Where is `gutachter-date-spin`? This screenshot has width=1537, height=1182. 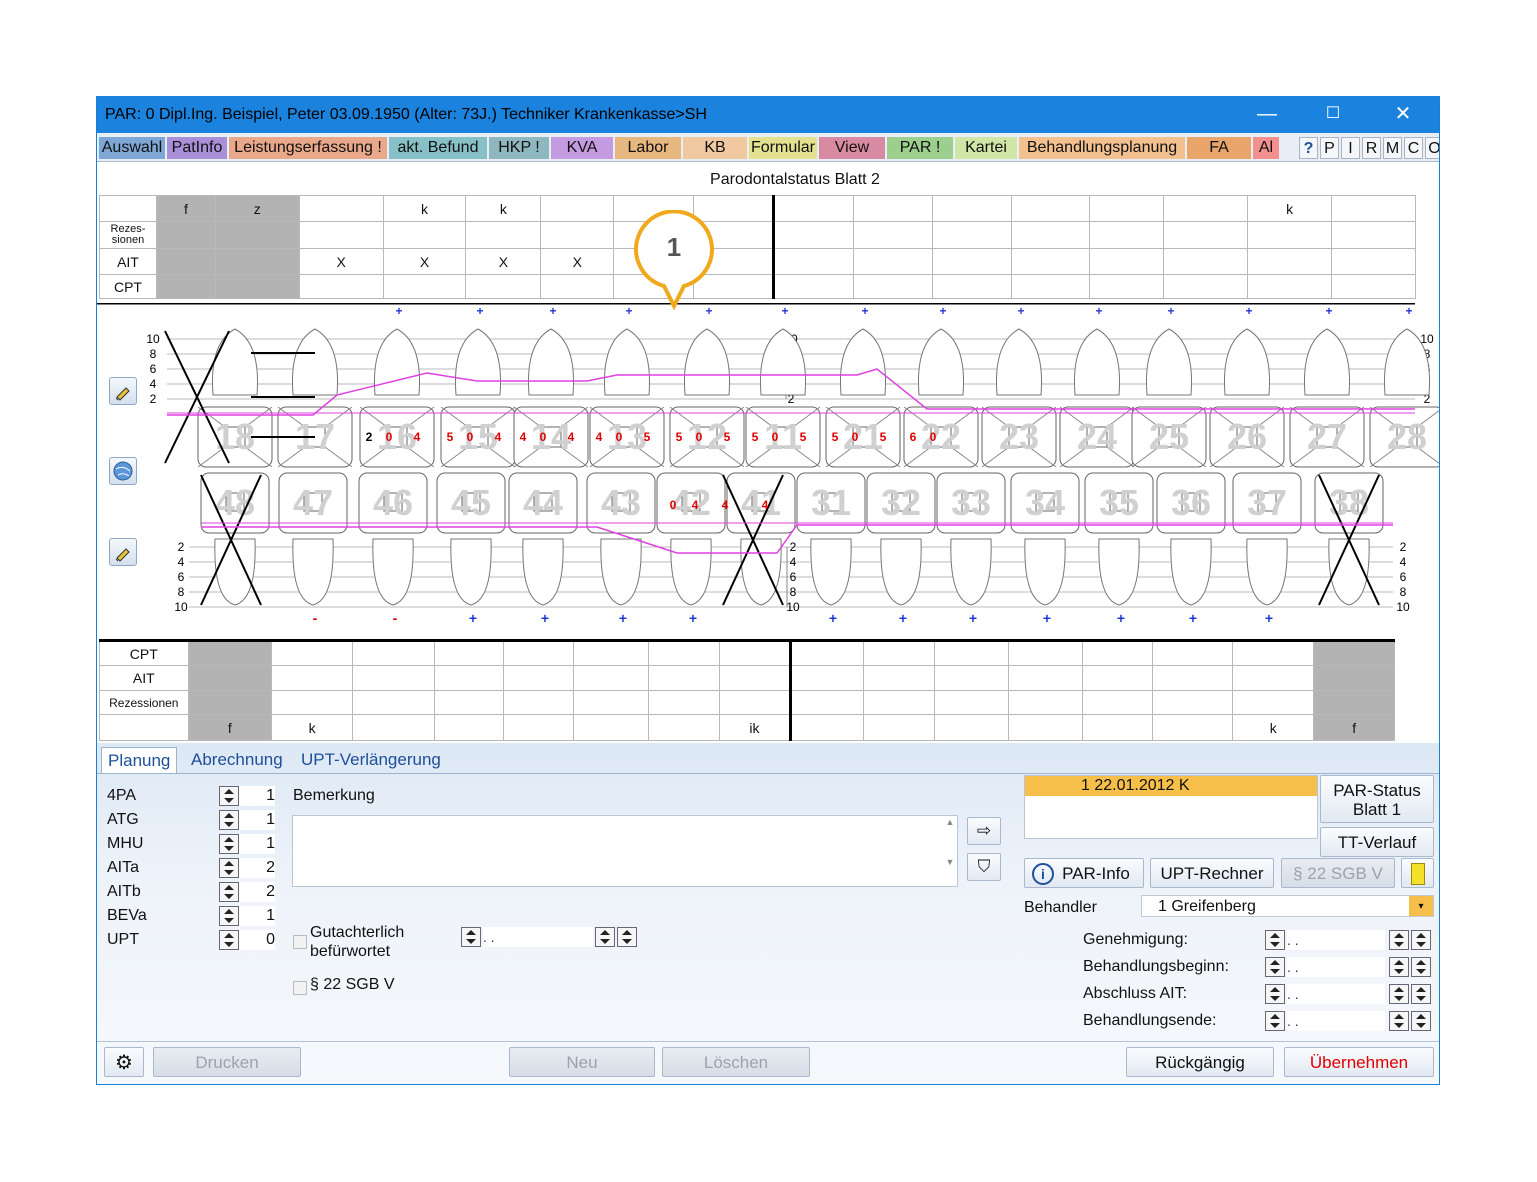
gutachter-date-spin is located at coordinates (471, 937).